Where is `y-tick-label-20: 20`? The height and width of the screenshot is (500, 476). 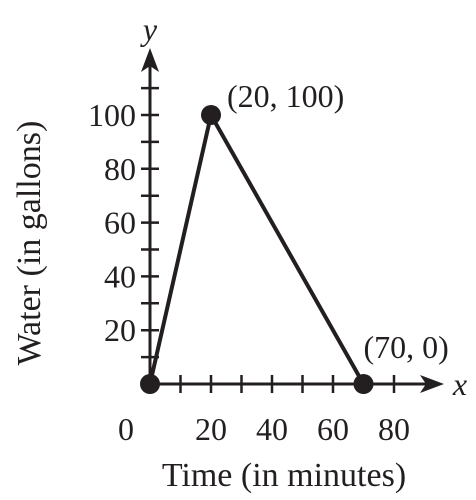
y-tick-label-20: 20 is located at coordinates (120, 330).